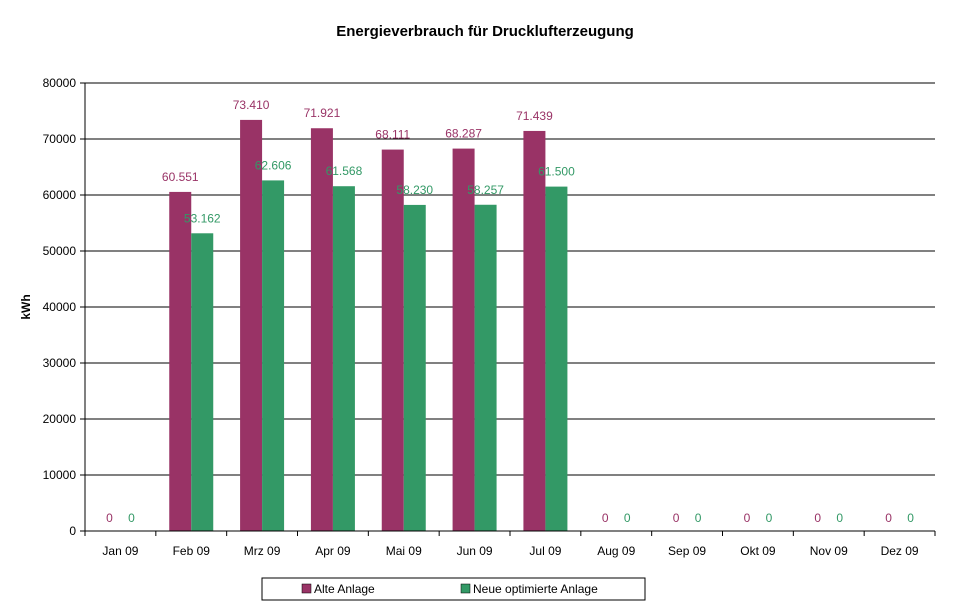 The height and width of the screenshot is (610, 970). Describe the element at coordinates (344, 171) in the screenshot. I see `data-label: 61.568` at that location.